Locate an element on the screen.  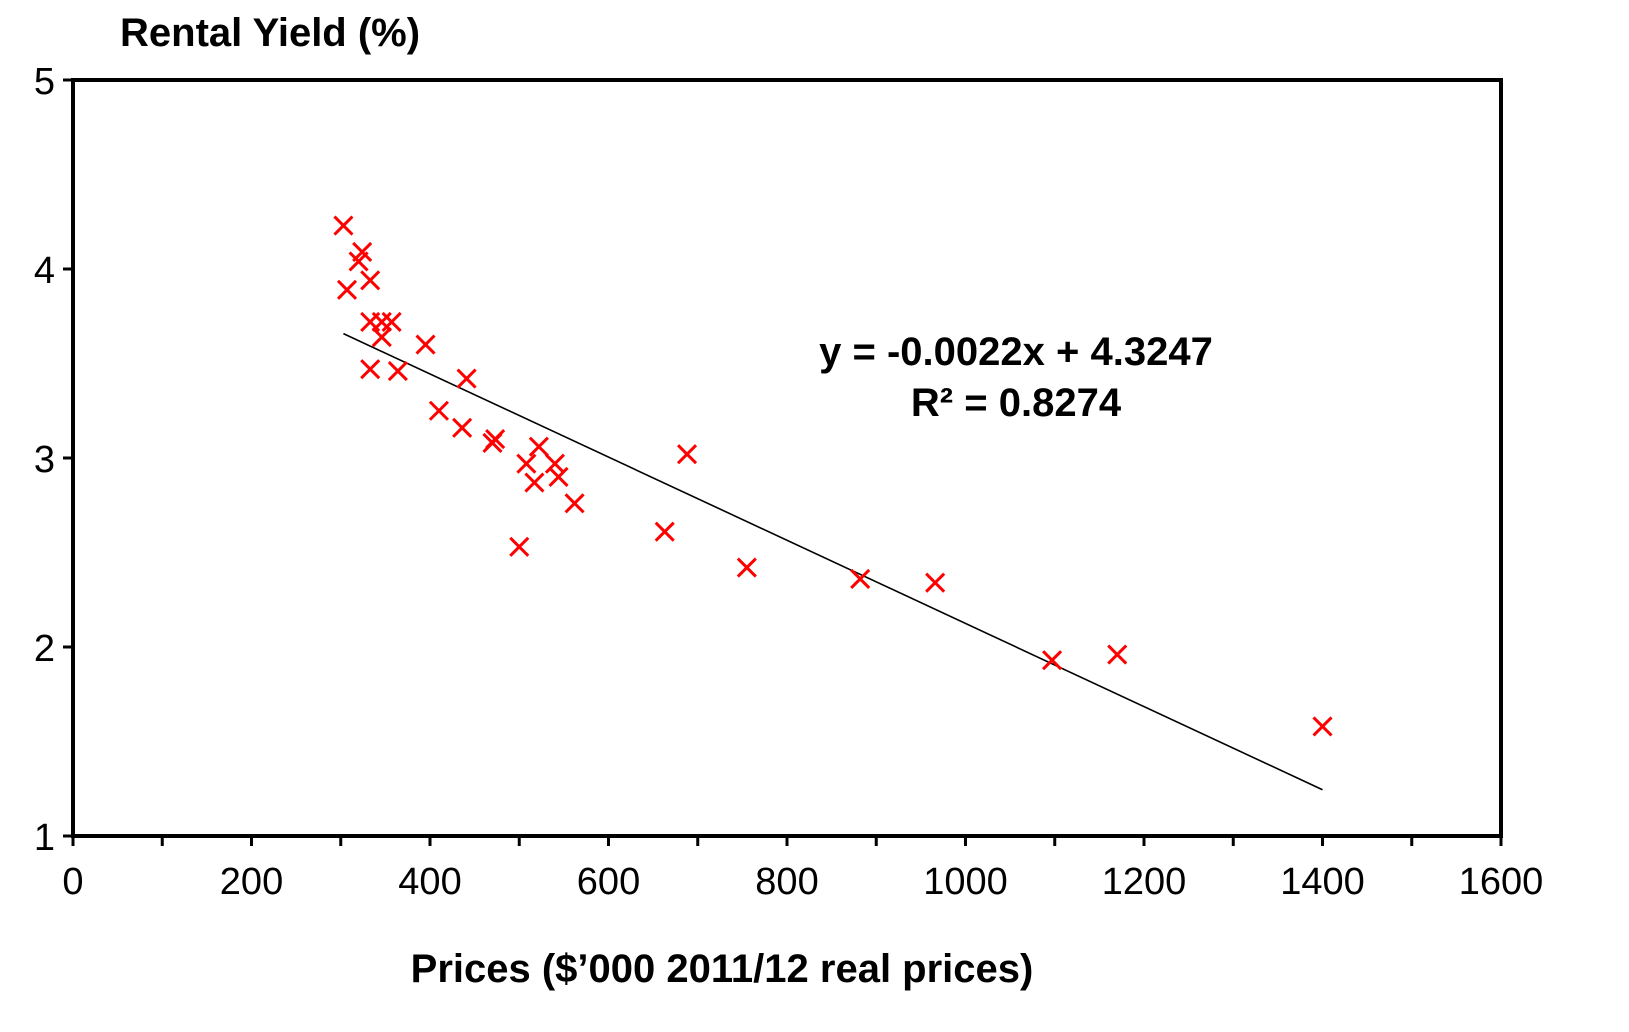
y-tick-label: 2 is located at coordinates (44, 649).